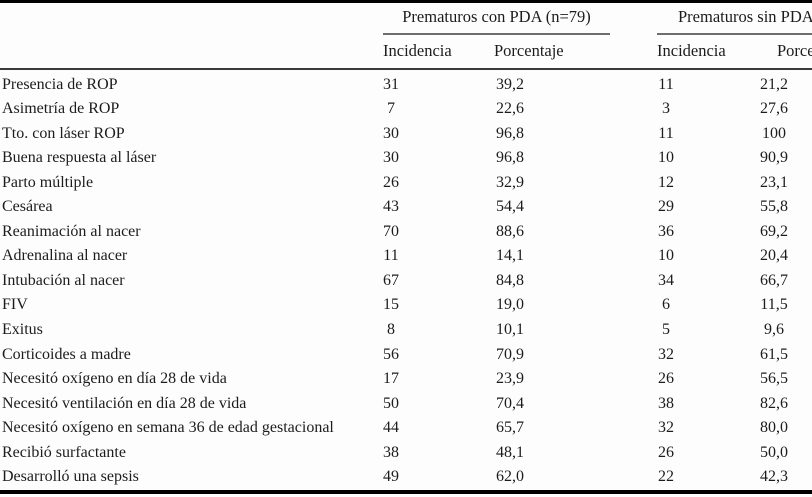  What do you see at coordinates (391, 305) in the screenshot?
I see `cell-con-incidencia: 15` at bounding box center [391, 305].